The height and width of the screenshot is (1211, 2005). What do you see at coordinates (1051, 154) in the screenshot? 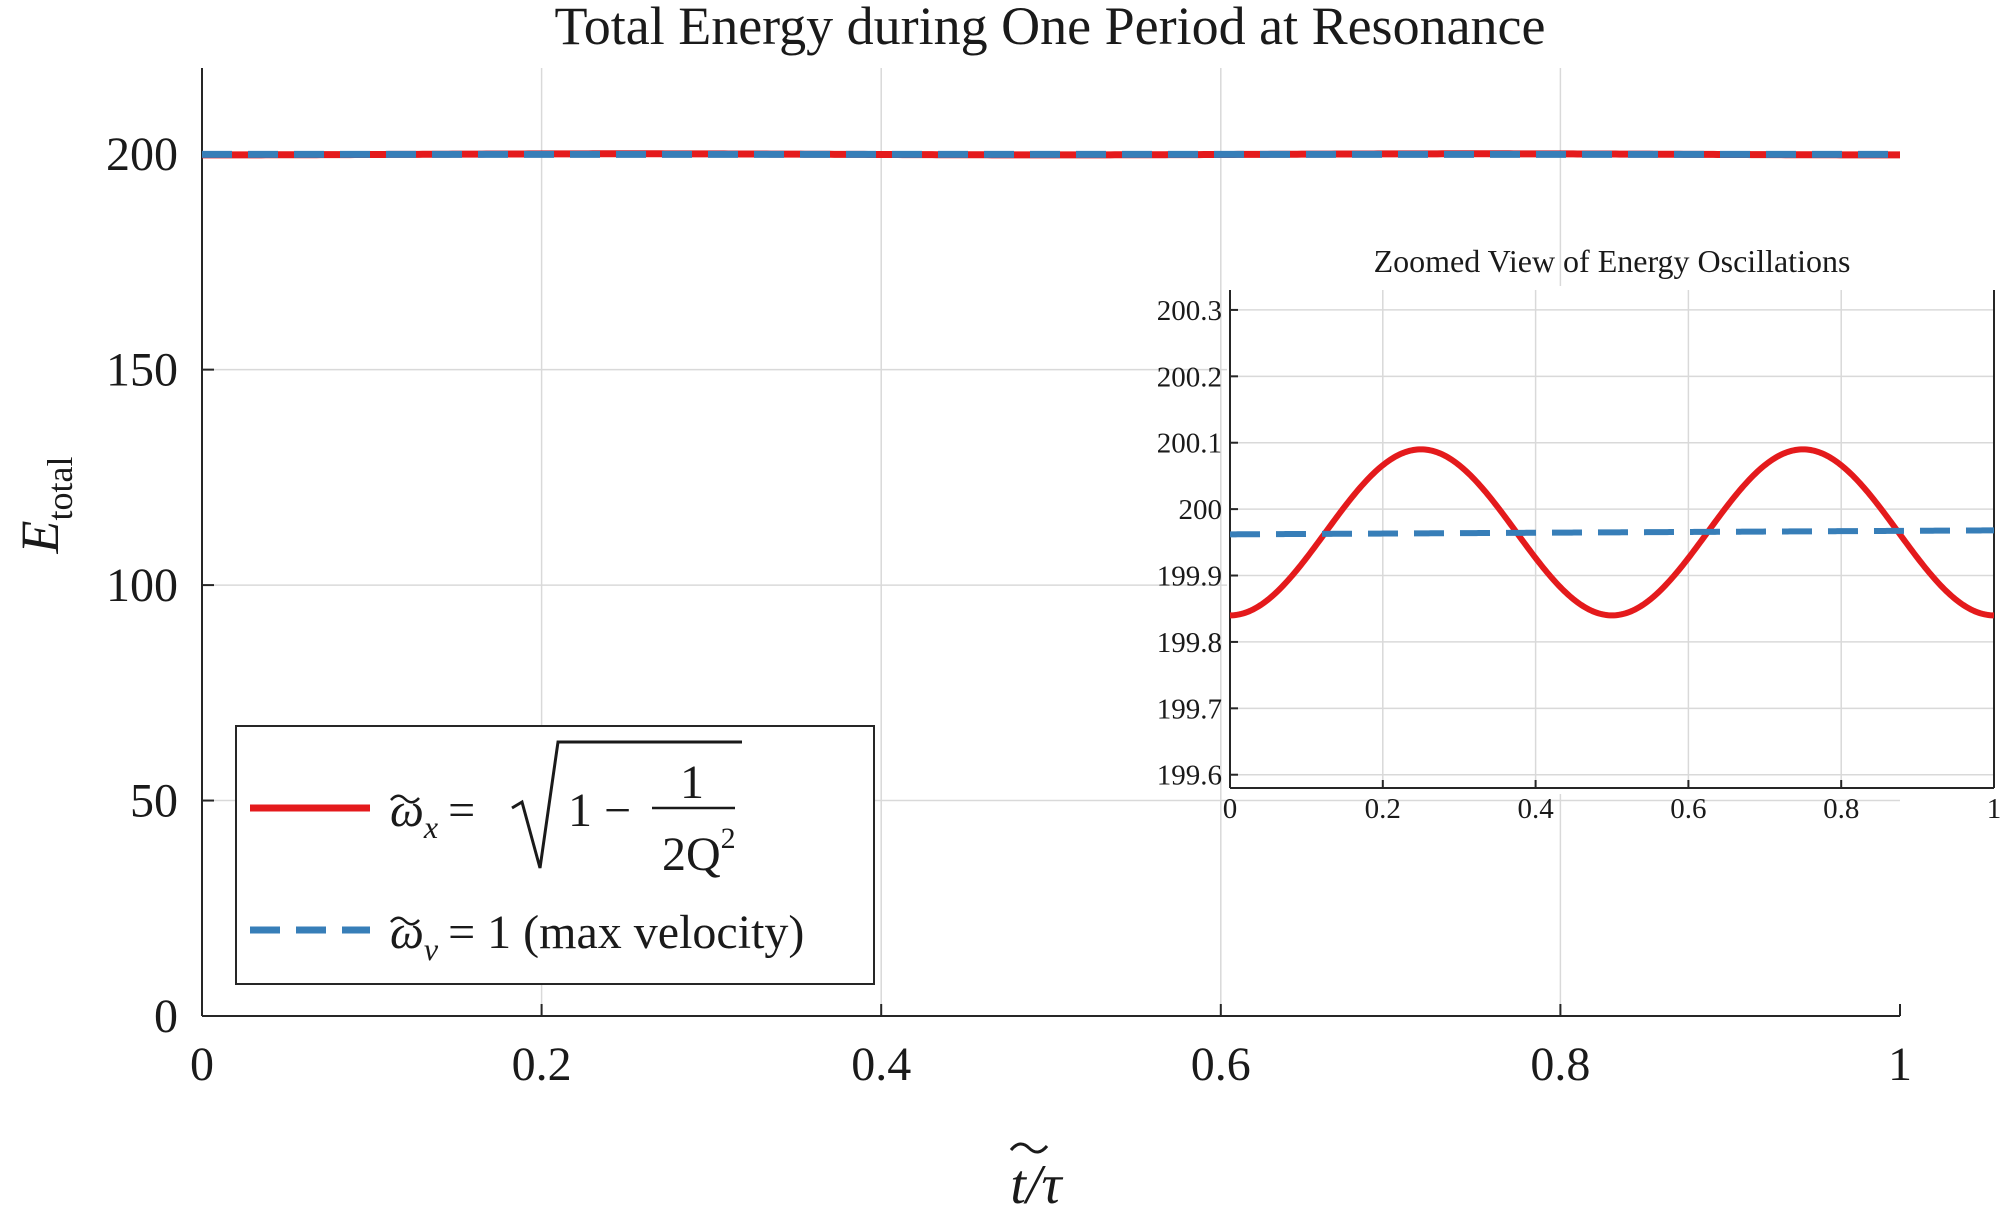
I see `main-series` at bounding box center [1051, 154].